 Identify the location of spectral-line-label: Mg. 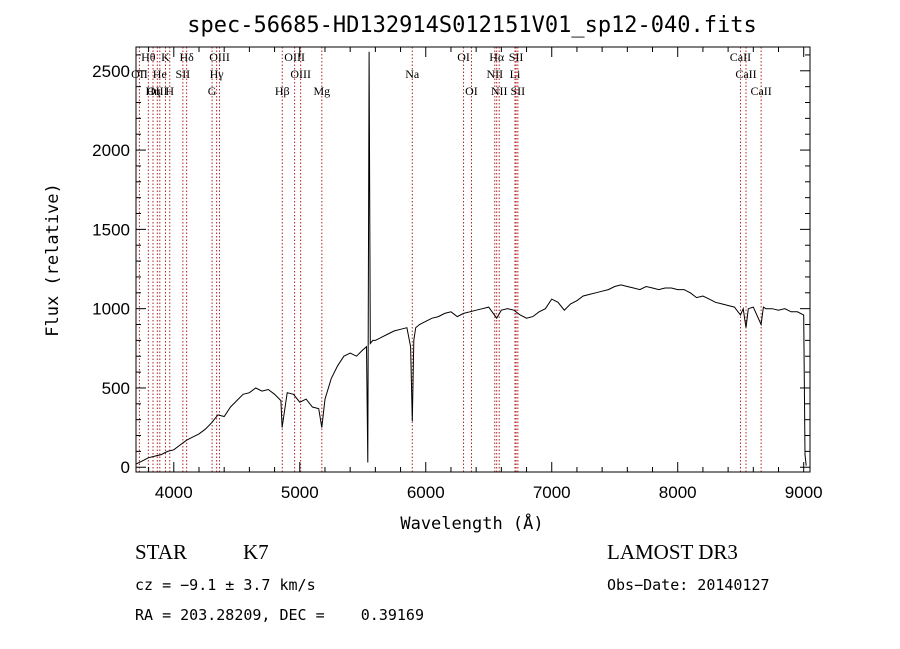
(321, 91).